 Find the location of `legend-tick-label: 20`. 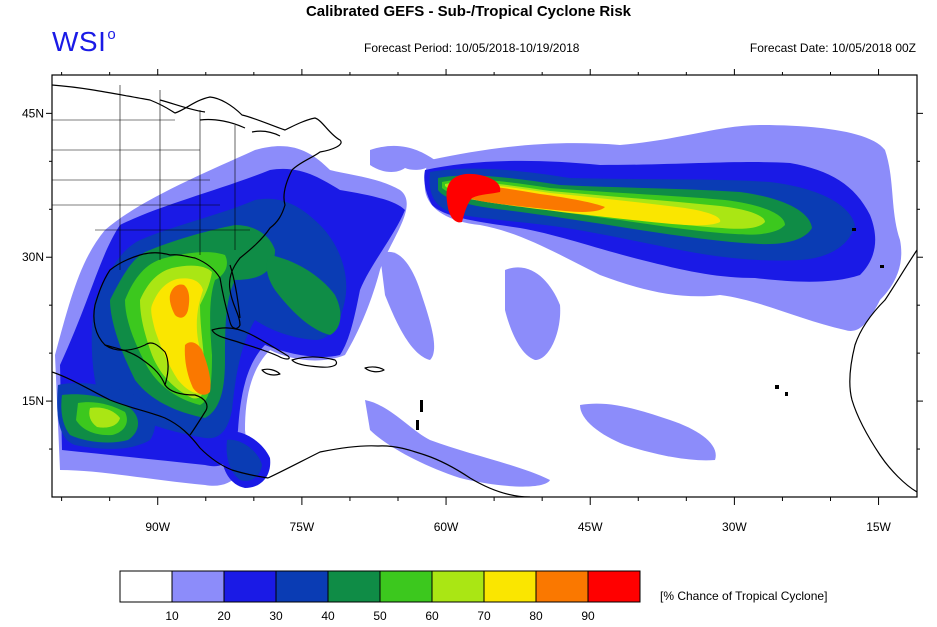

legend-tick-label: 20 is located at coordinates (224, 616).